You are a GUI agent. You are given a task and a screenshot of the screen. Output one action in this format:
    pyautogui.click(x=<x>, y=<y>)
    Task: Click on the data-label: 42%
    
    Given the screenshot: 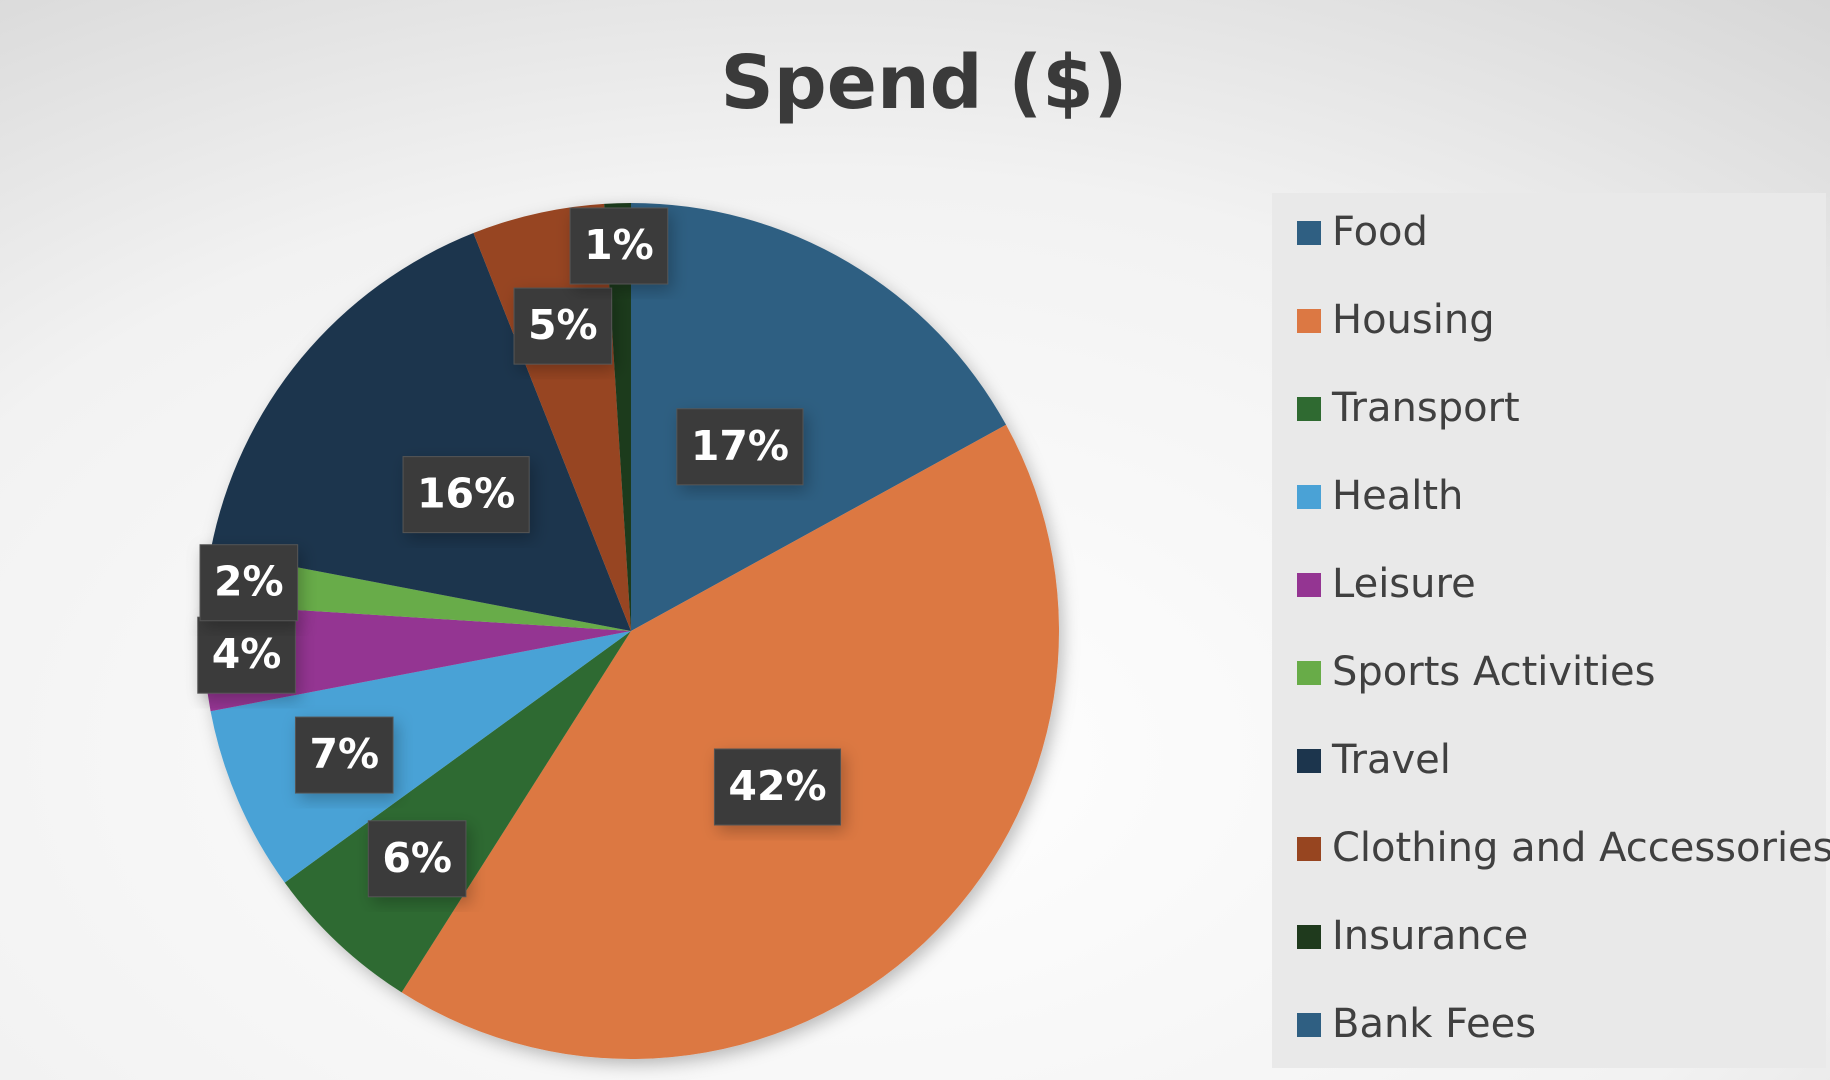 What is the action you would take?
    pyautogui.click(x=777, y=786)
    